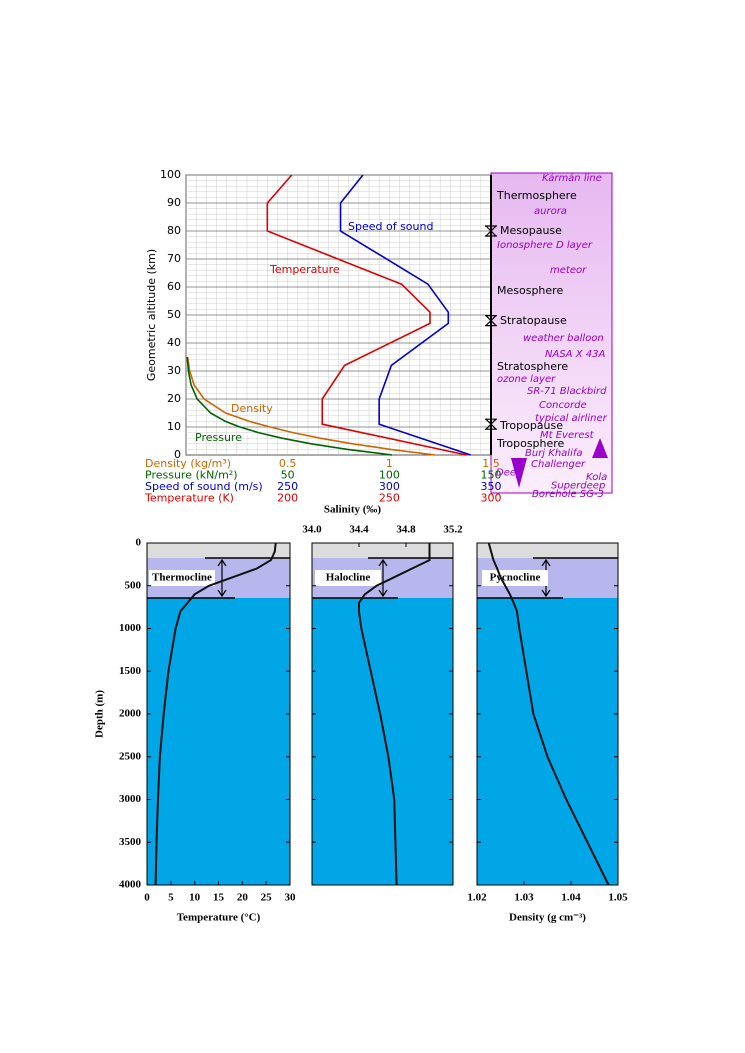 This screenshot has width=745, height=1053. Describe the element at coordinates (563, 338) in the screenshot. I see `annotation: weather balloon` at that location.